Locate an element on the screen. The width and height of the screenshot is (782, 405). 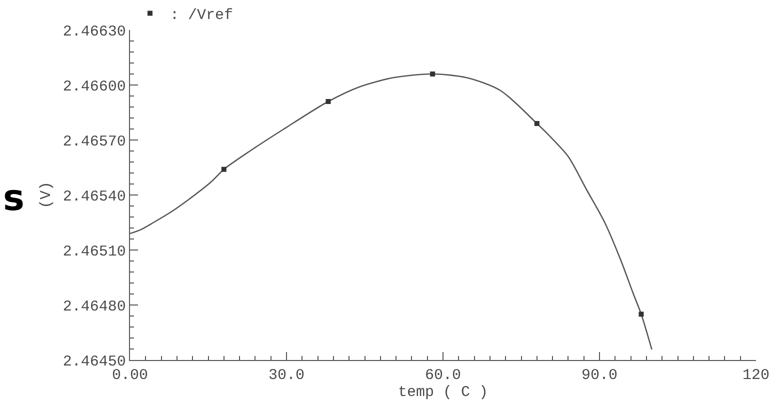
y-axis-title: (V) is located at coordinates (47, 195).